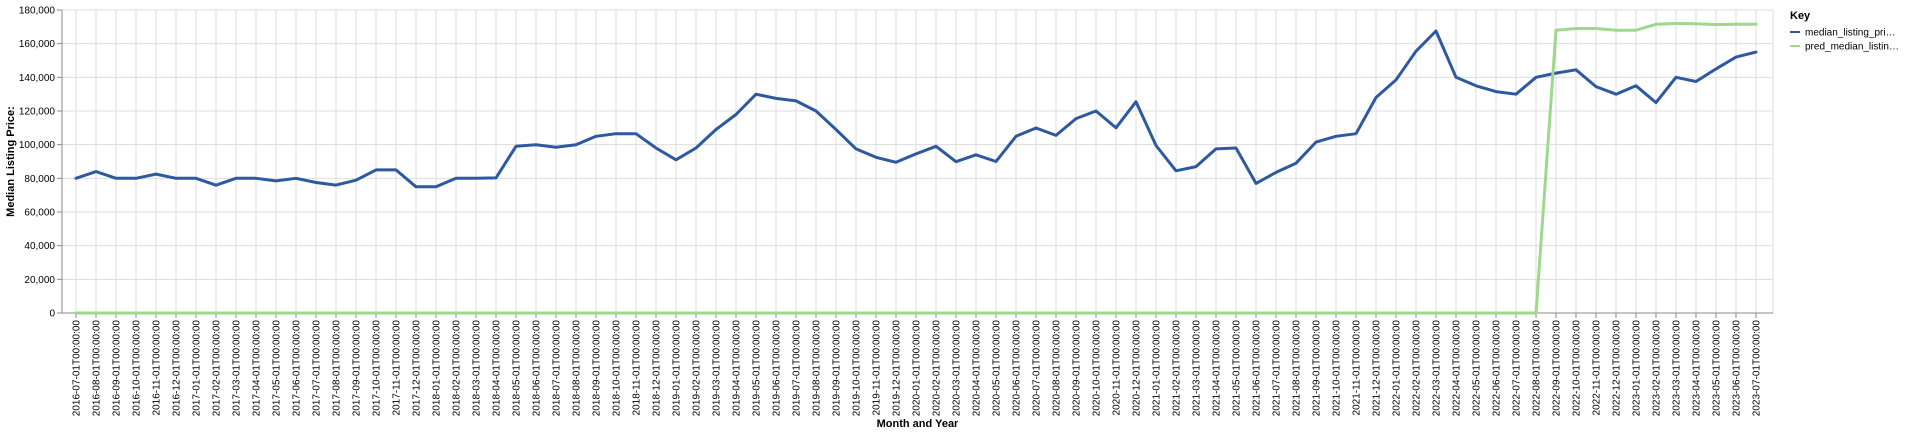 The image size is (1920, 439). What do you see at coordinates (457, 368) in the screenshot?
I see `x-tick-label: 2018-02-01T00:00:00` at bounding box center [457, 368].